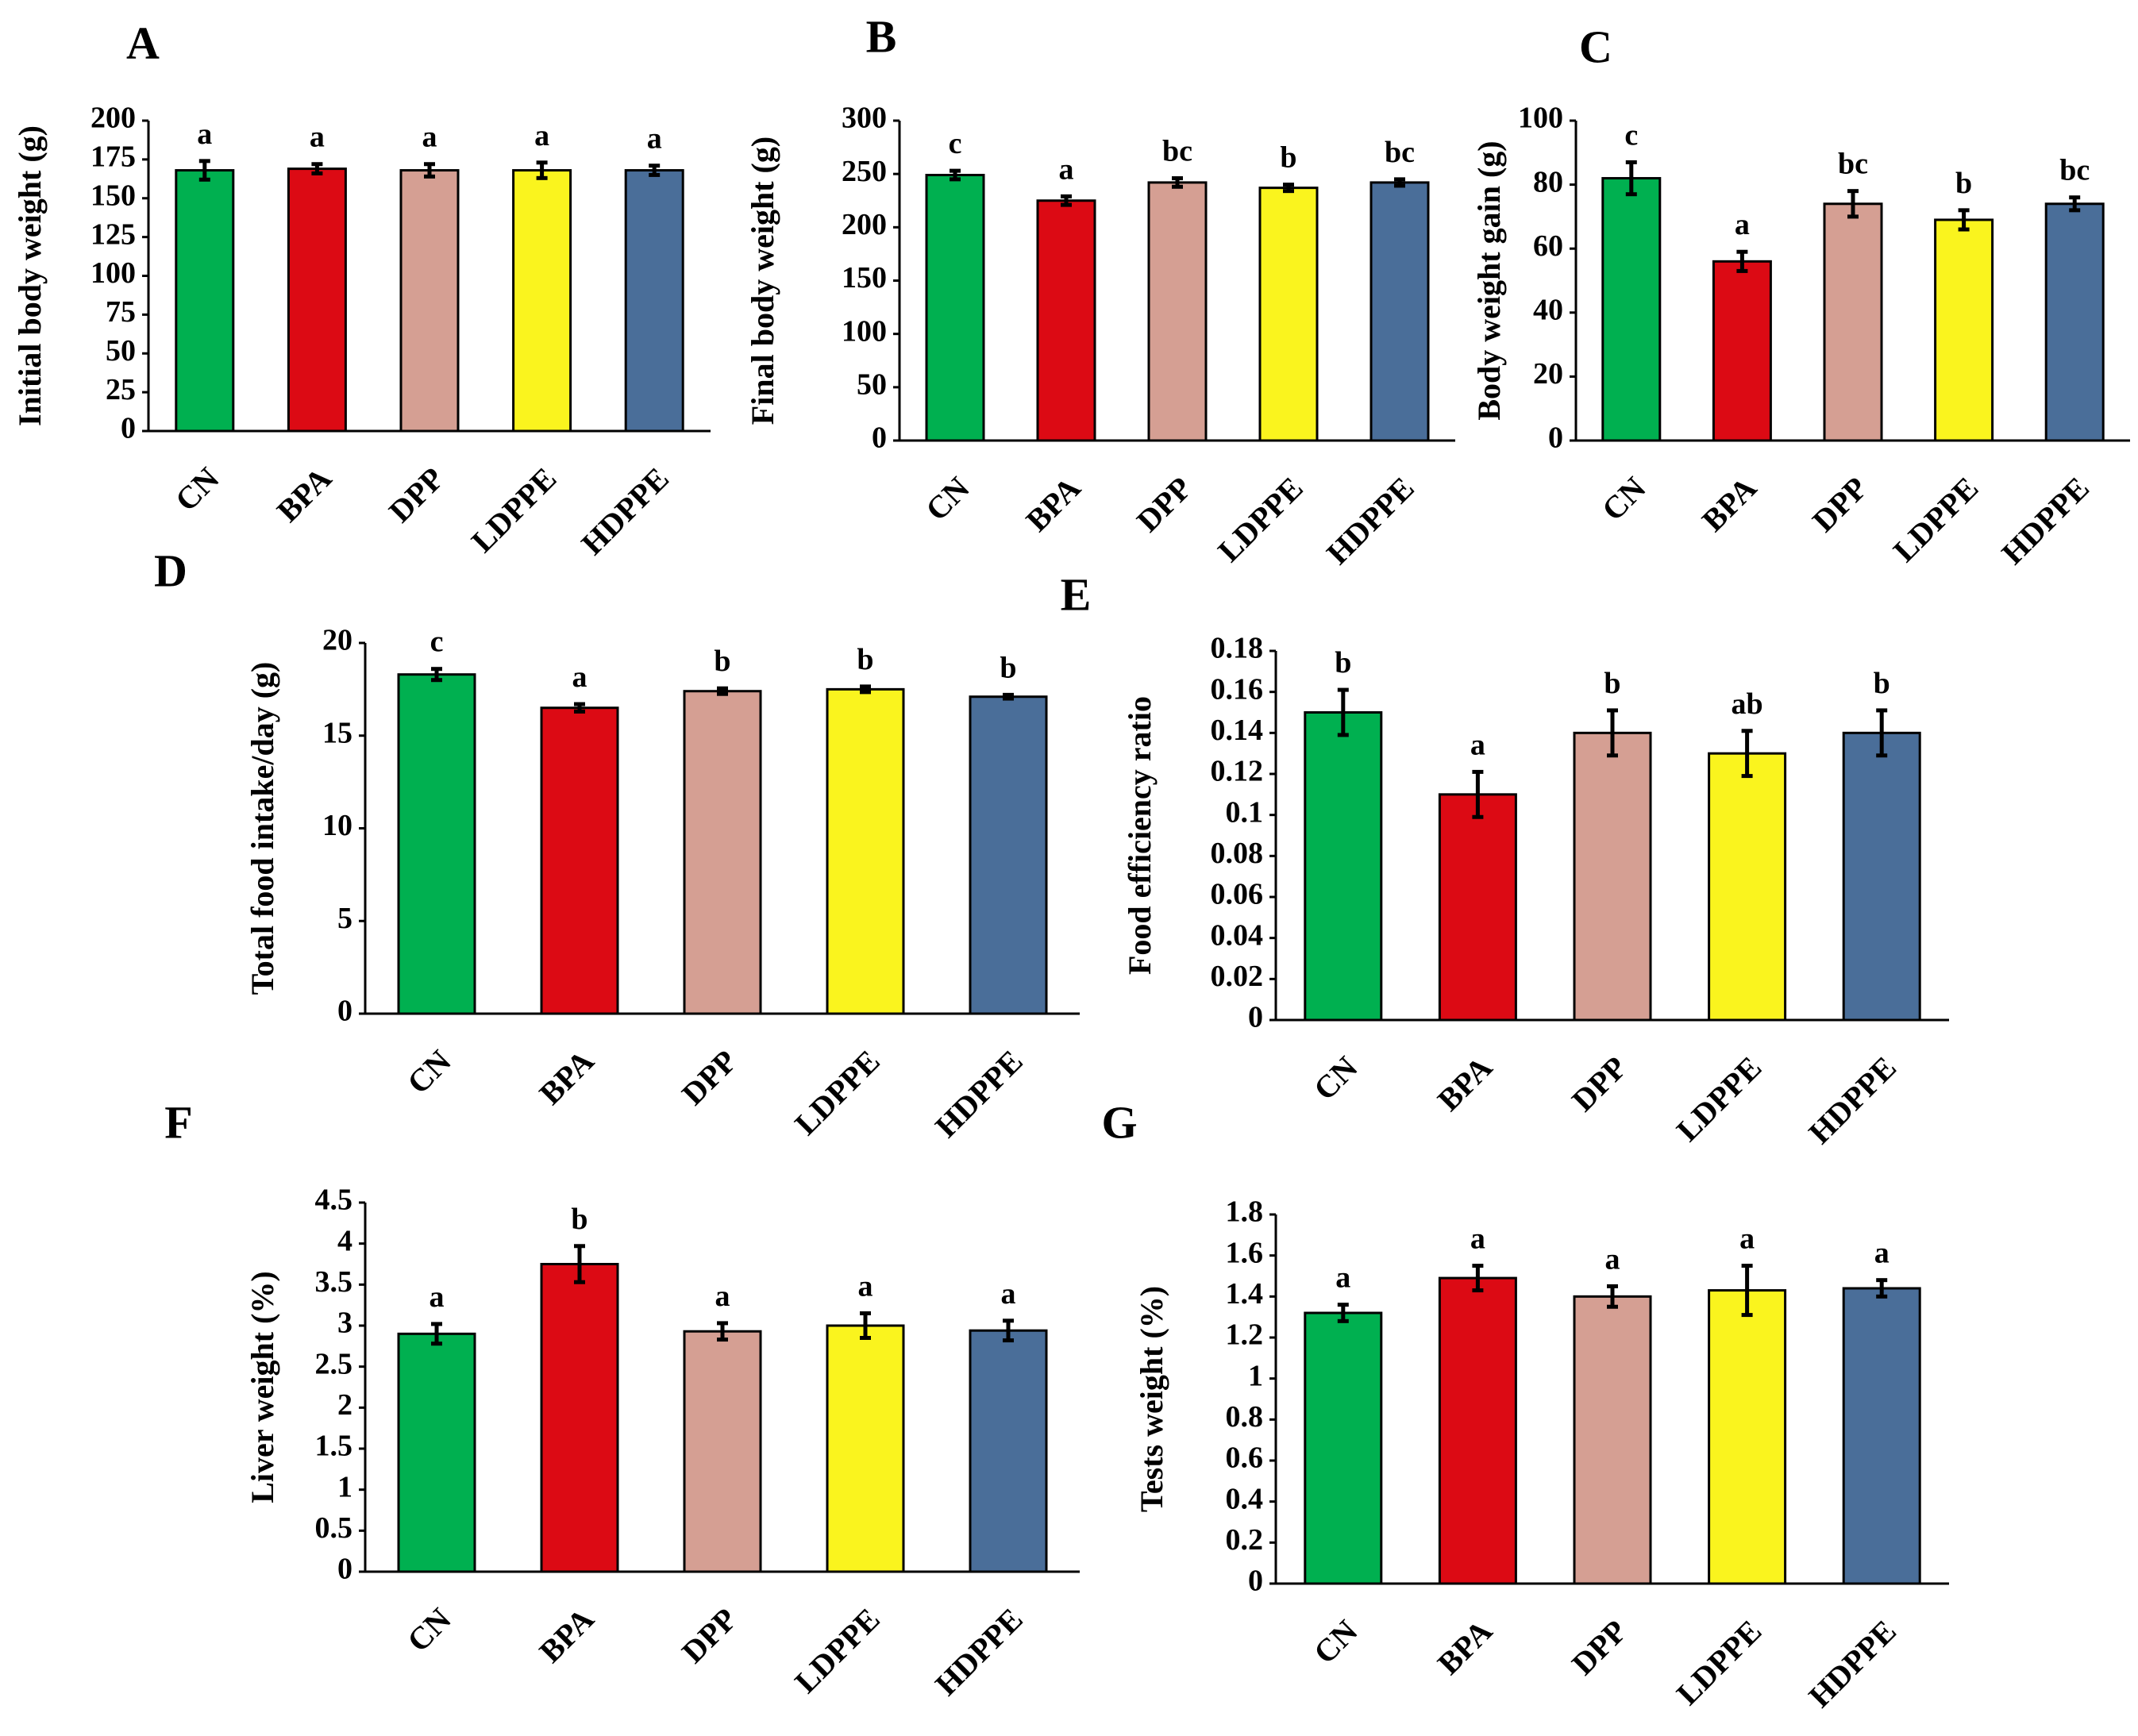 The image size is (2138, 1736). I want to click on x-tick-label-b: HDPPE, so click(1370, 521).